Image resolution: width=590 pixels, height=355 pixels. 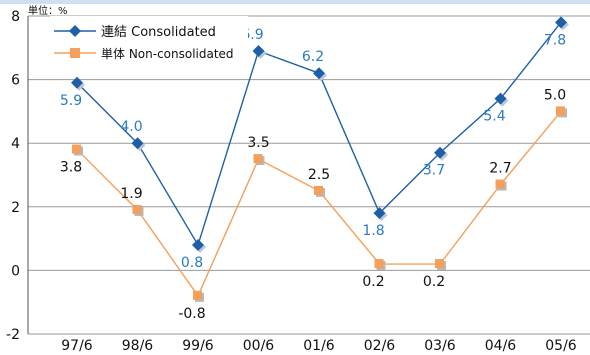 What do you see at coordinates (380, 346) in the screenshot?
I see `x-tick-label: 02/6` at bounding box center [380, 346].